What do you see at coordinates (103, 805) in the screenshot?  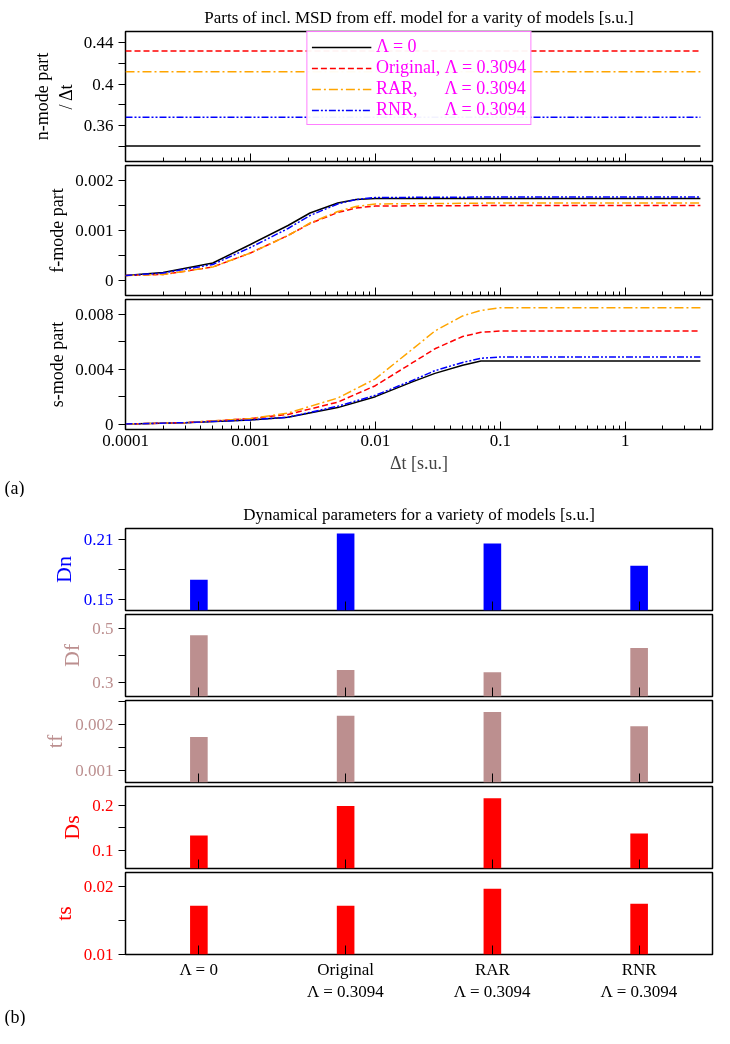 I see `y-tick-label: 0.2` at bounding box center [103, 805].